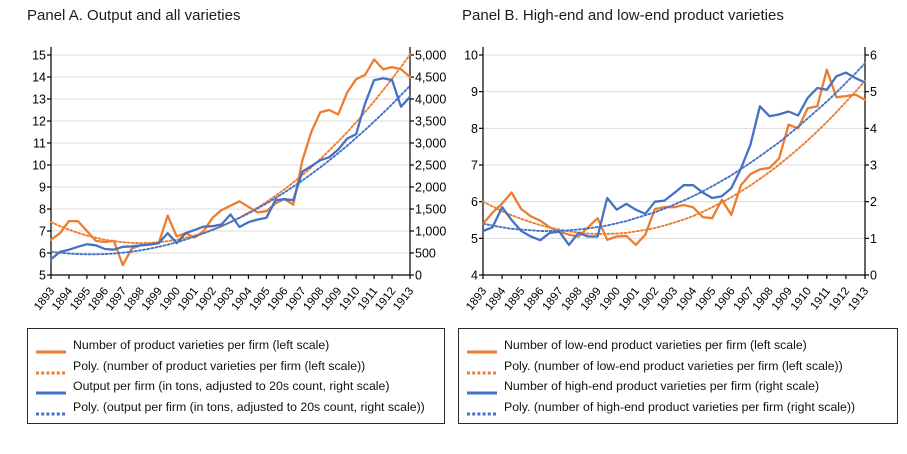  I want to click on panel-a-title: Panel A. Output and all varieties, so click(134, 15).